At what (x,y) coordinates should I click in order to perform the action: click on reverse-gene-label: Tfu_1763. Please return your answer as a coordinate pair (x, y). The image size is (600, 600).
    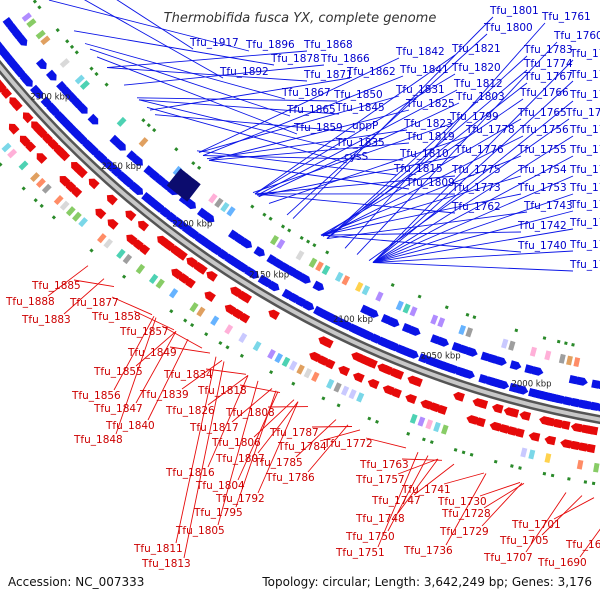
    Looking at the image, I should click on (384, 465).